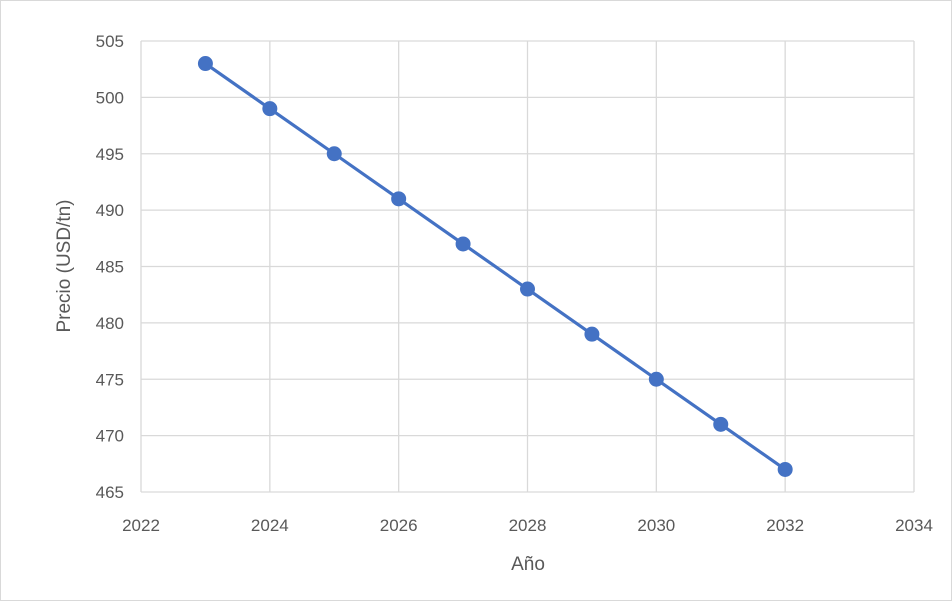 The width and height of the screenshot is (952, 602). I want to click on y-tick-label: 505, so click(110, 41).